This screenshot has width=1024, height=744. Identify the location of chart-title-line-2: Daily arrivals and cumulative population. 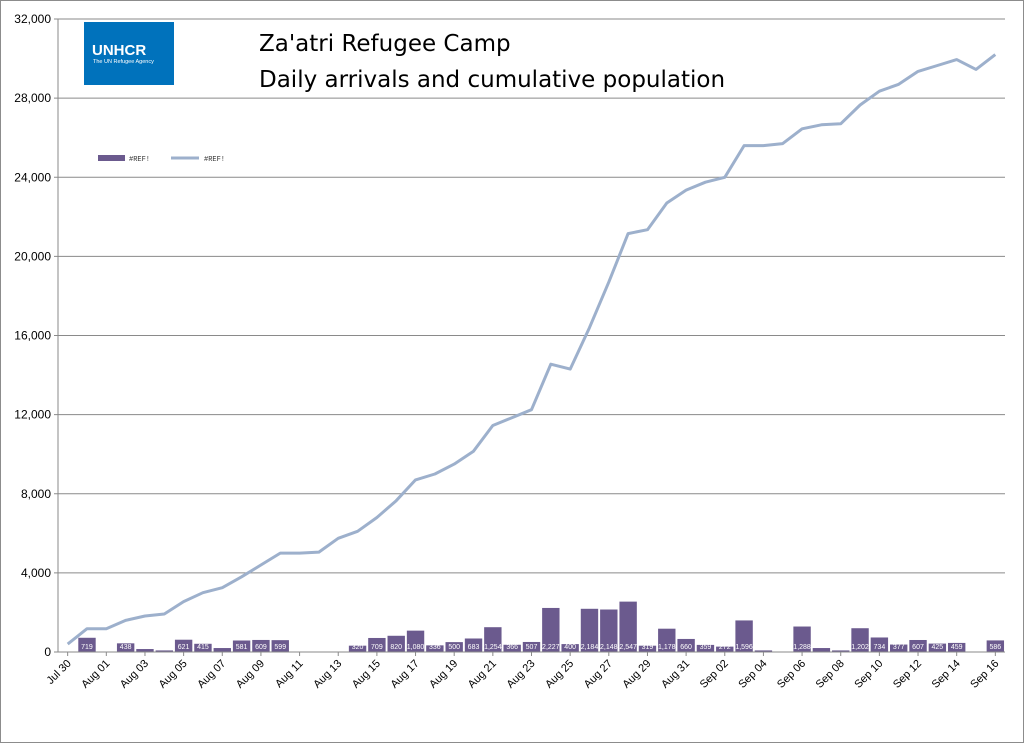
(492, 80).